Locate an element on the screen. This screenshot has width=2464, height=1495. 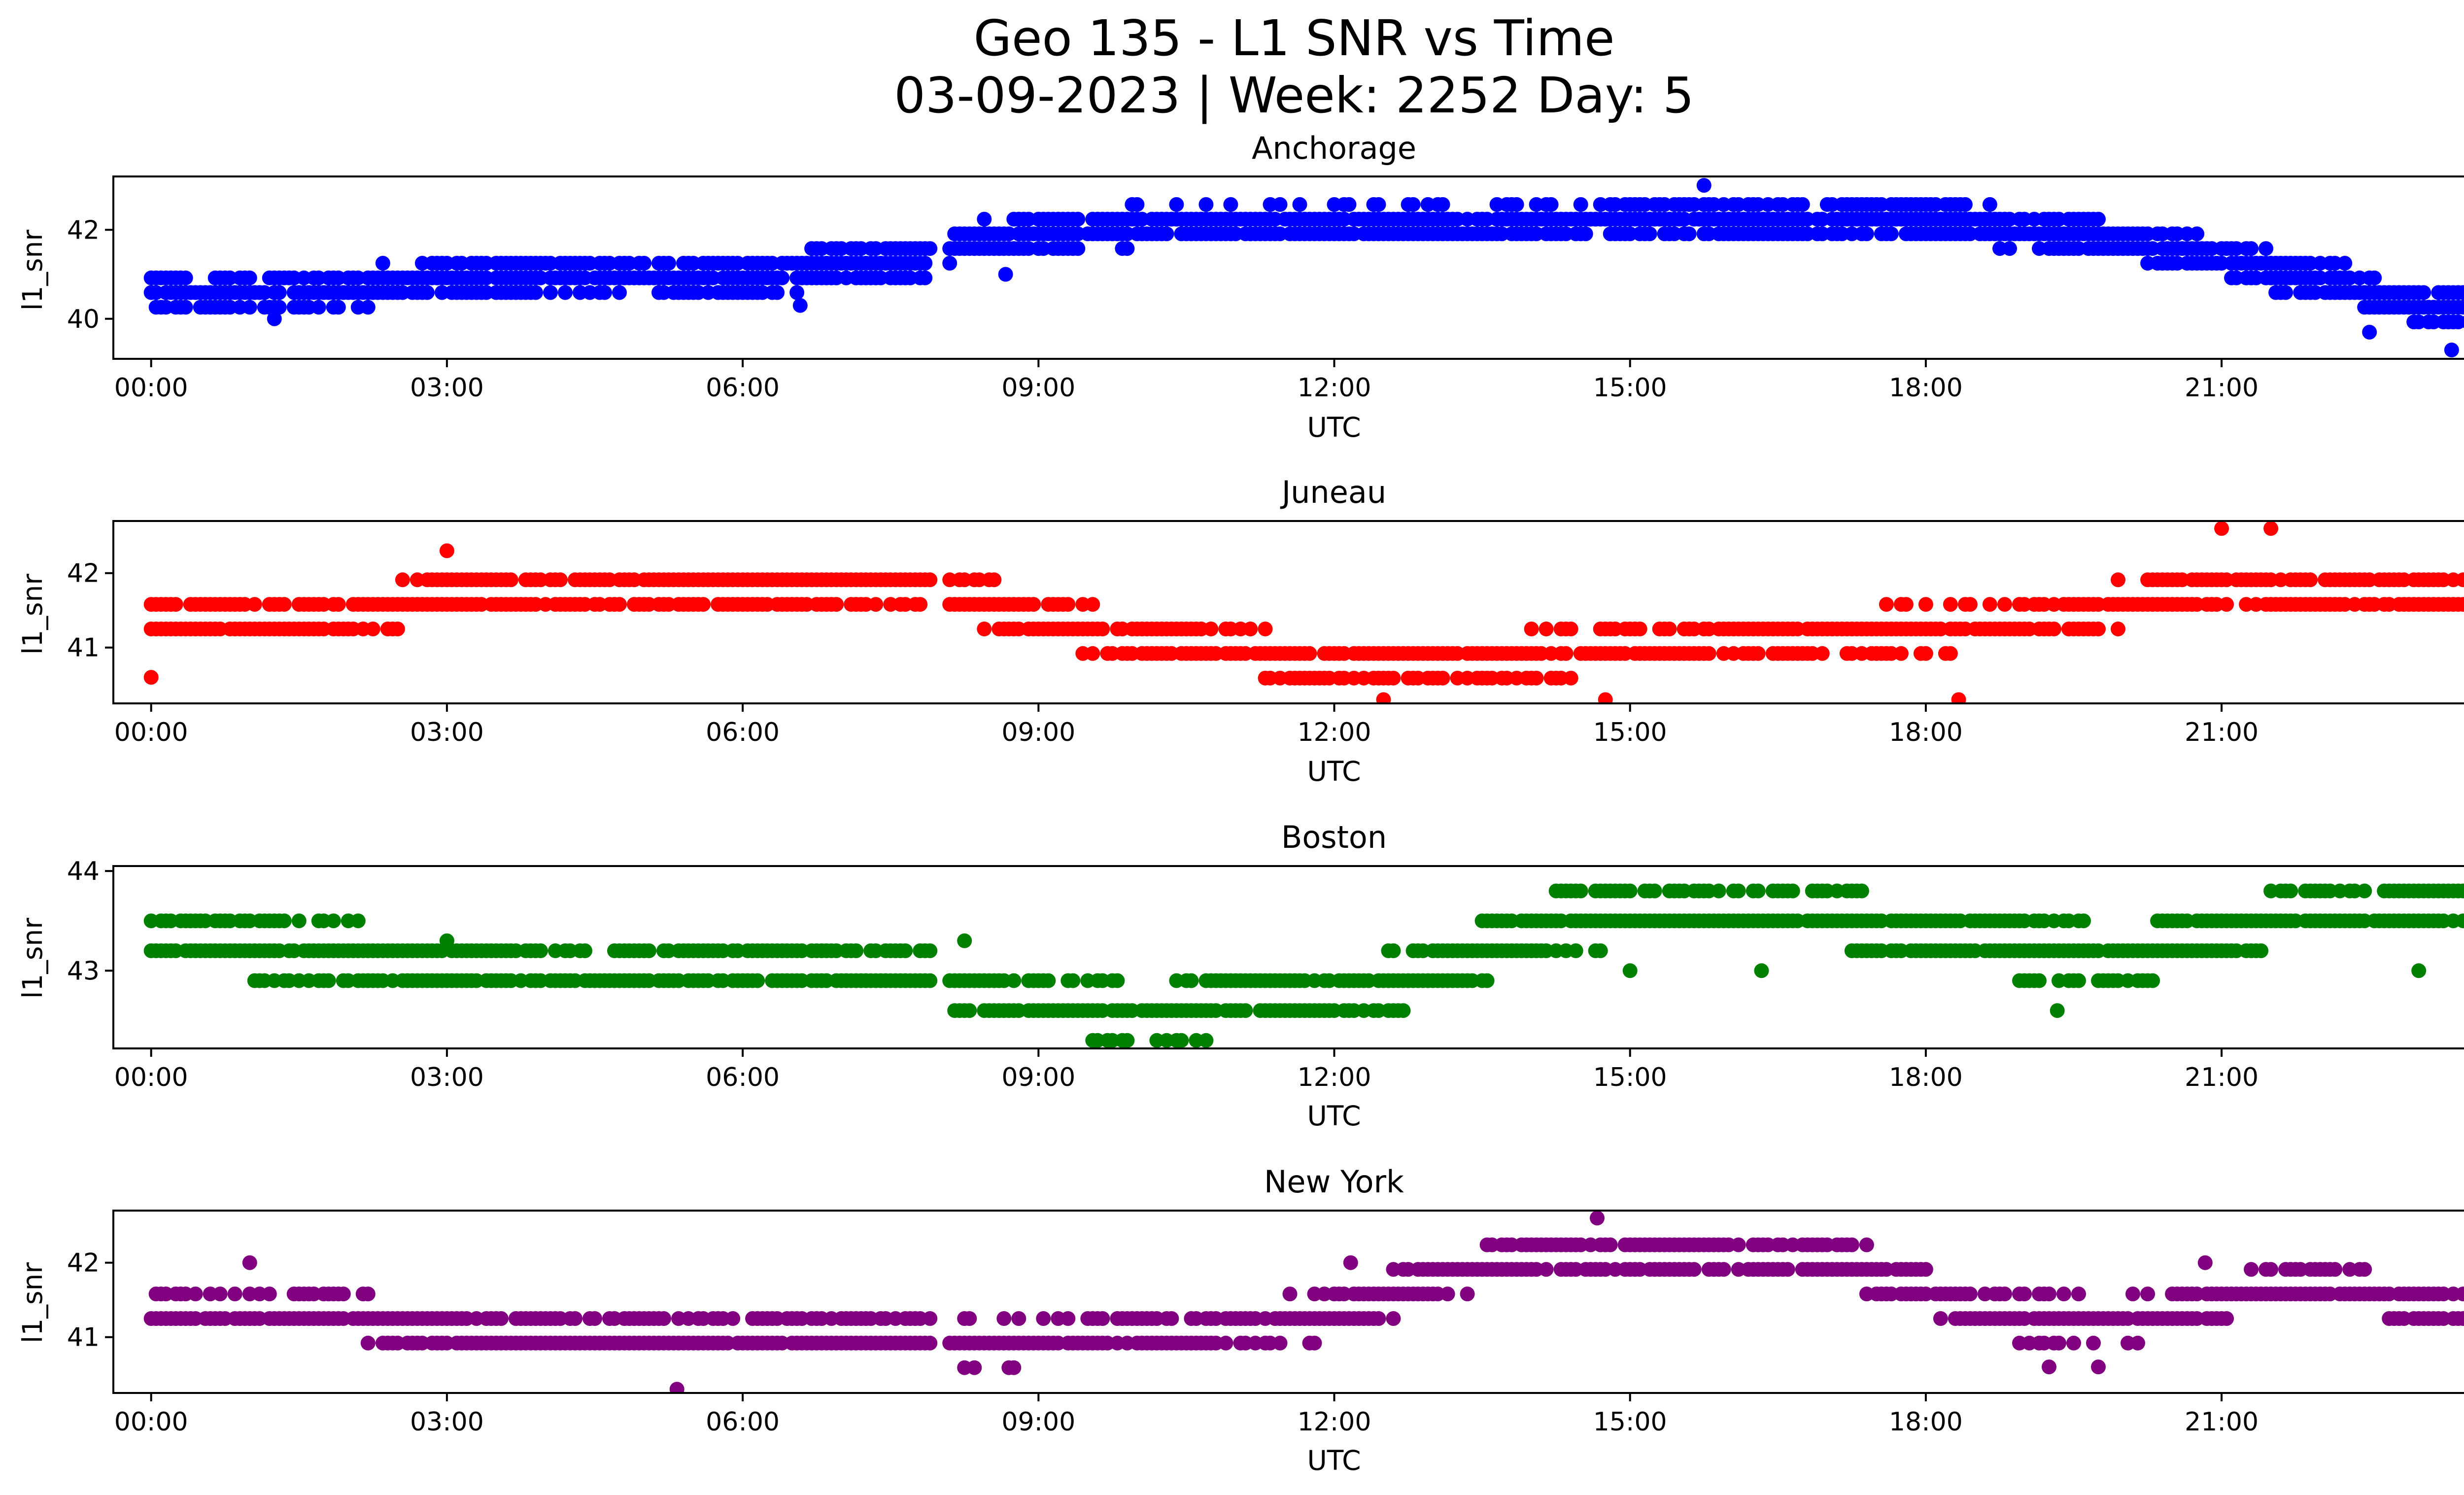
y-tick-label: 41 is located at coordinates (83, 1338).